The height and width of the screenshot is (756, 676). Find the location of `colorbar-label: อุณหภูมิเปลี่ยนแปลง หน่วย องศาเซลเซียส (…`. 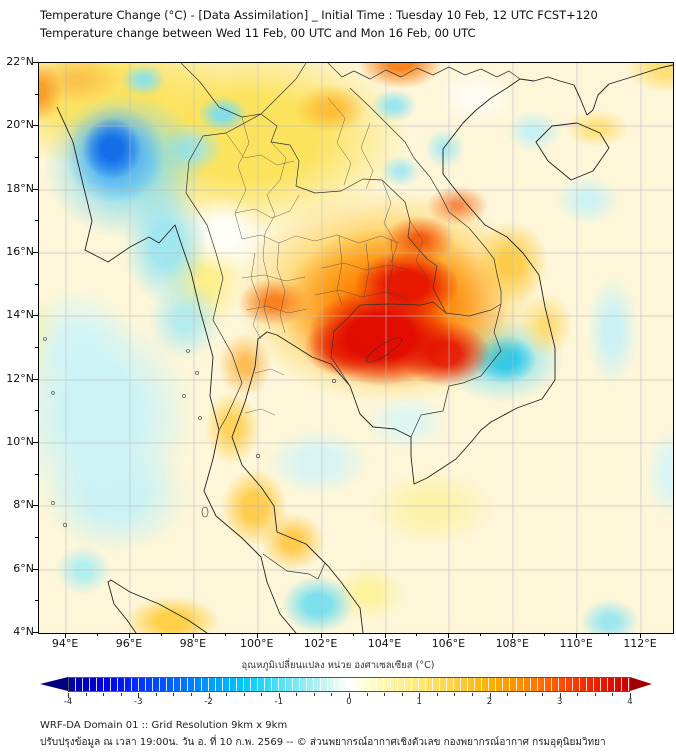

colorbar-label: อุณหภูมิเปลี่ยนแปลง หน่วย องศาเซลเซียส (… is located at coordinates (338, 665).